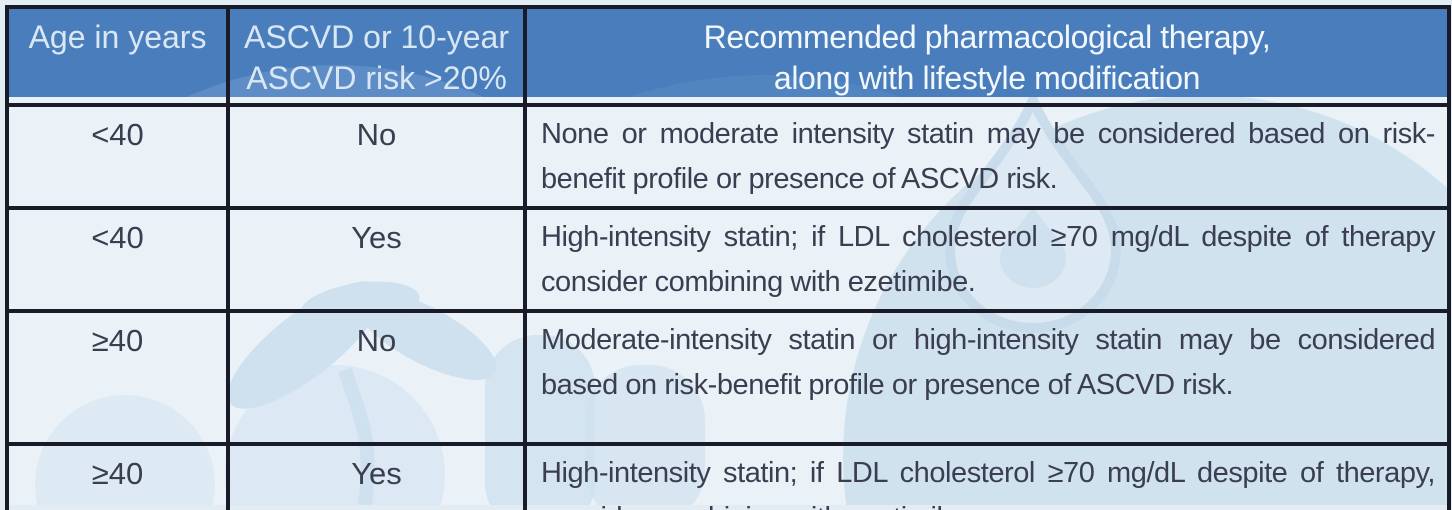  Describe the element at coordinates (117, 56) in the screenshot. I see `column-header-age: Age in years` at that location.